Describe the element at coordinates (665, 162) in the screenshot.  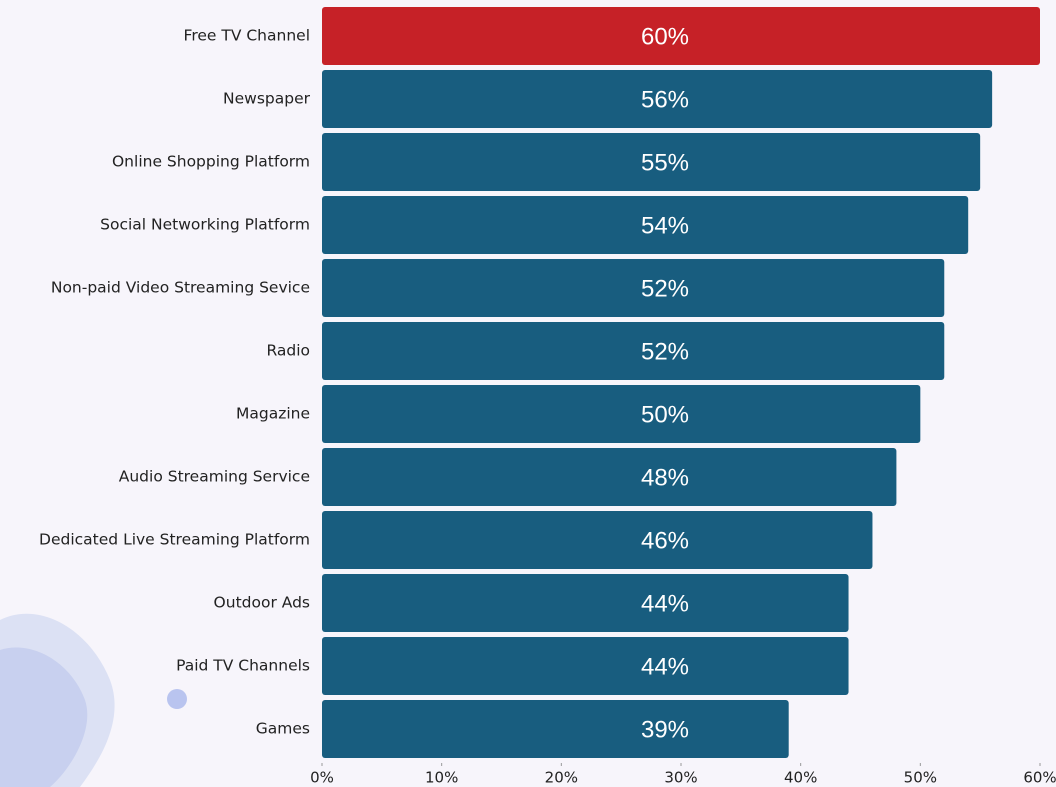
I see `value-label: 55%` at that location.